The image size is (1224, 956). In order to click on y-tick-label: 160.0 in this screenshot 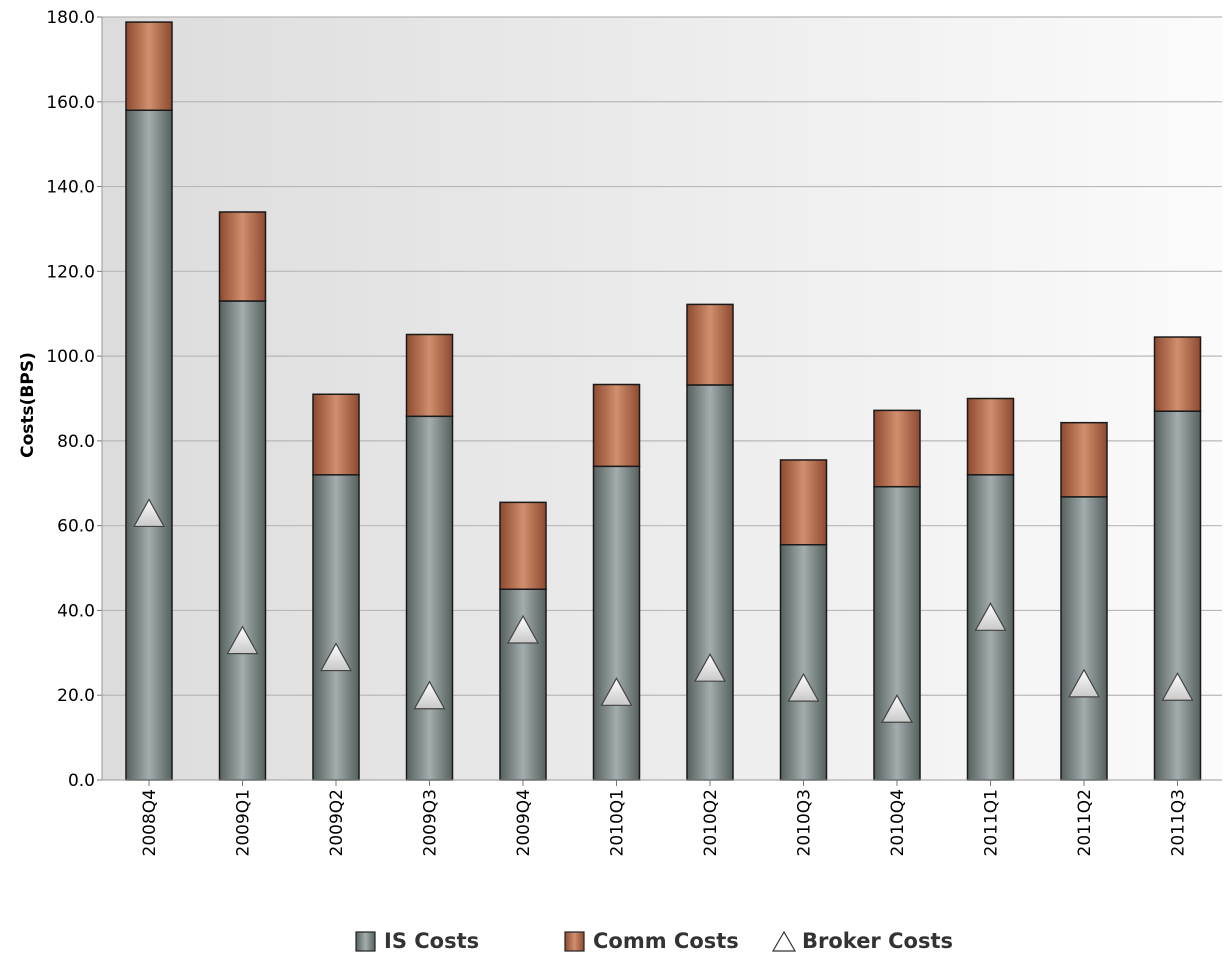, I will do `click(70, 103)`.